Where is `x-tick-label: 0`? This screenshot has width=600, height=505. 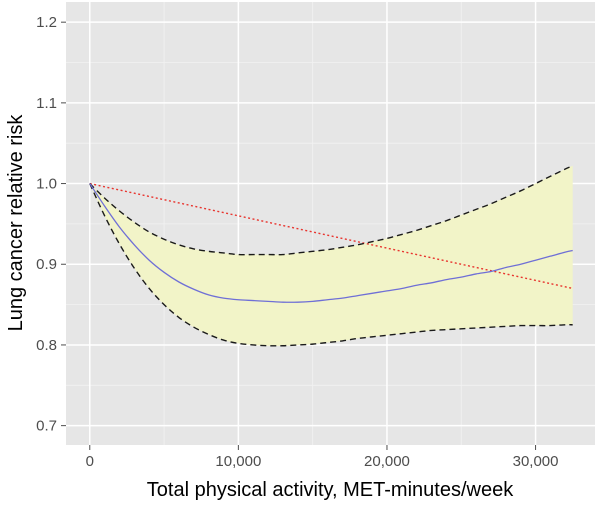
x-tick-label: 0 is located at coordinates (90, 461).